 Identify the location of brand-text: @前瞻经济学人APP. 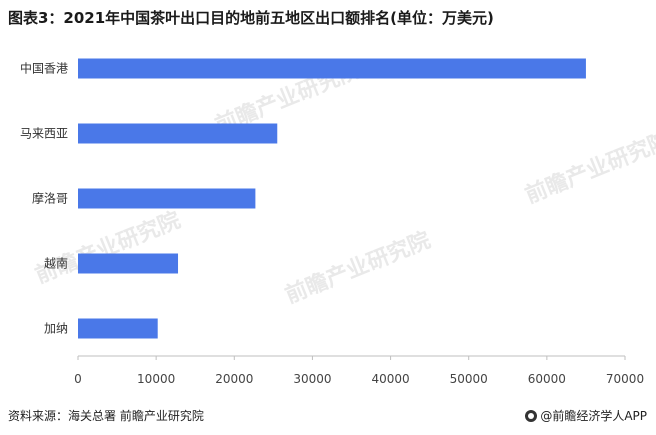
(593, 416).